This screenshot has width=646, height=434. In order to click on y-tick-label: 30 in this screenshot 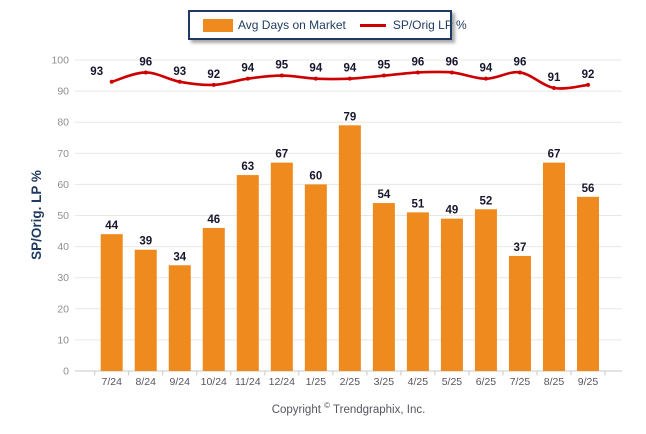, I will do `click(63, 278)`.